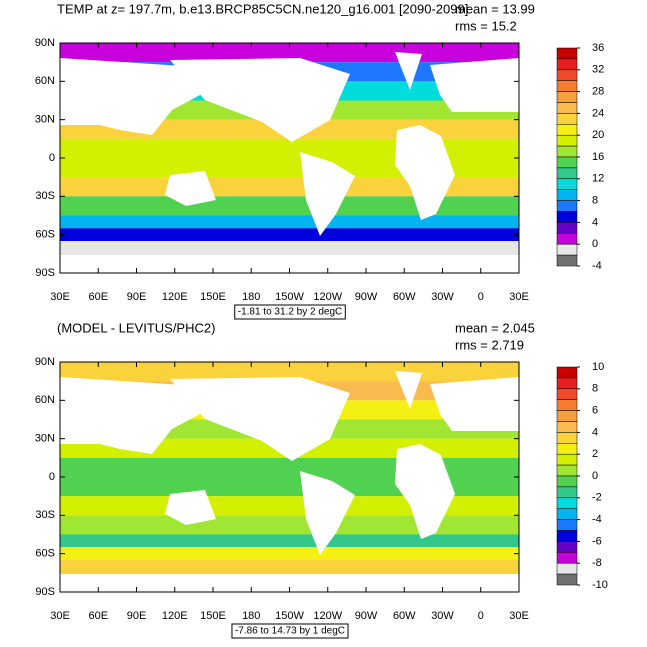 This screenshot has width=647, height=647. I want to click on colorbar-label: 16, so click(598, 157).